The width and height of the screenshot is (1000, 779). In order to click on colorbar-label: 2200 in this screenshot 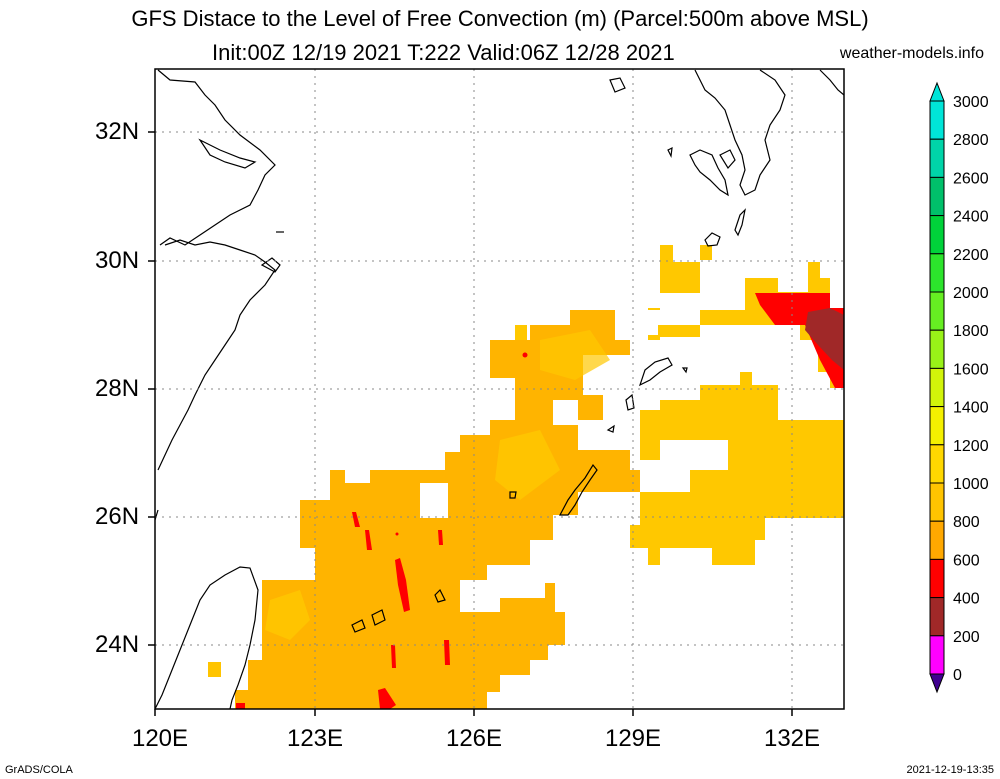, I will do `click(971, 255)`.